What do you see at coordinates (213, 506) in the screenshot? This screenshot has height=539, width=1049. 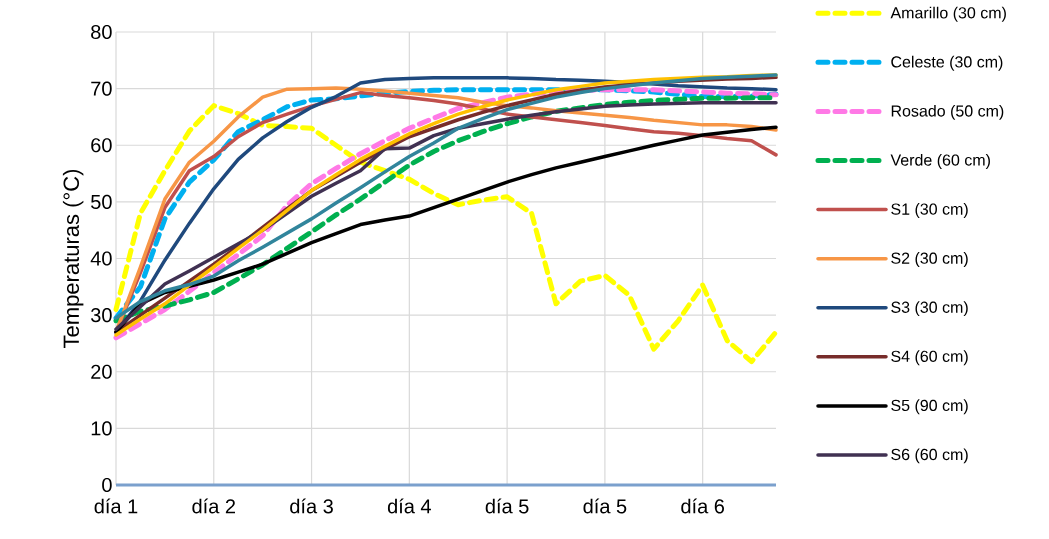 I see `x-tick-label: día 2` at bounding box center [213, 506].